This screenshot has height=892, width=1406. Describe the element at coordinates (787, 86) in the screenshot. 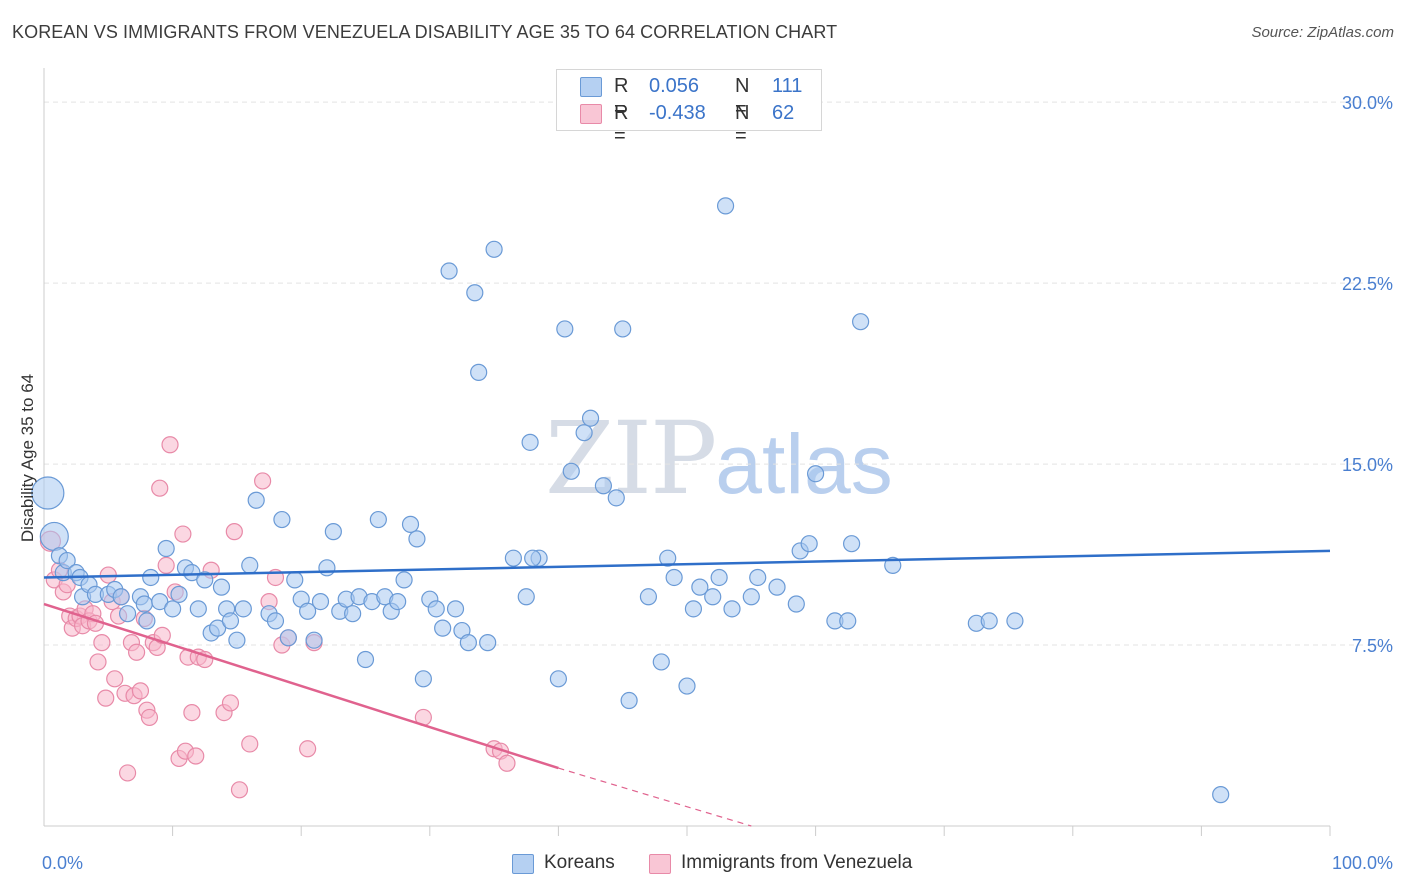

I see `n-value: 111` at that location.